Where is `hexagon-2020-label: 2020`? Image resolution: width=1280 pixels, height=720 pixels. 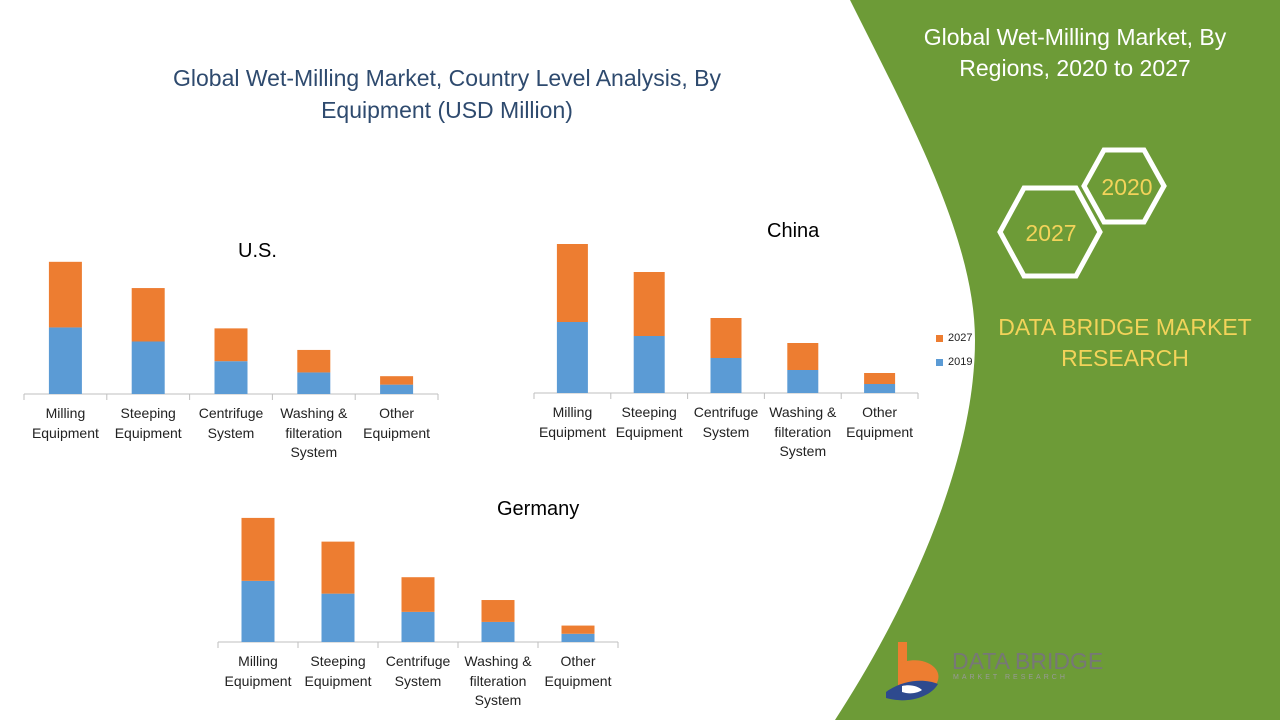
hexagon-2020-label: 2020 is located at coordinates (1127, 187).